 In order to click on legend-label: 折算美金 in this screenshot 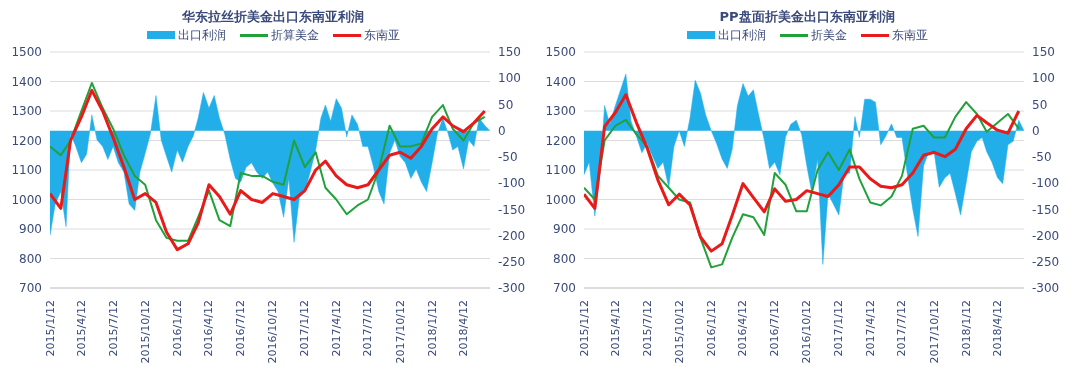, I will do `click(294, 35)`.